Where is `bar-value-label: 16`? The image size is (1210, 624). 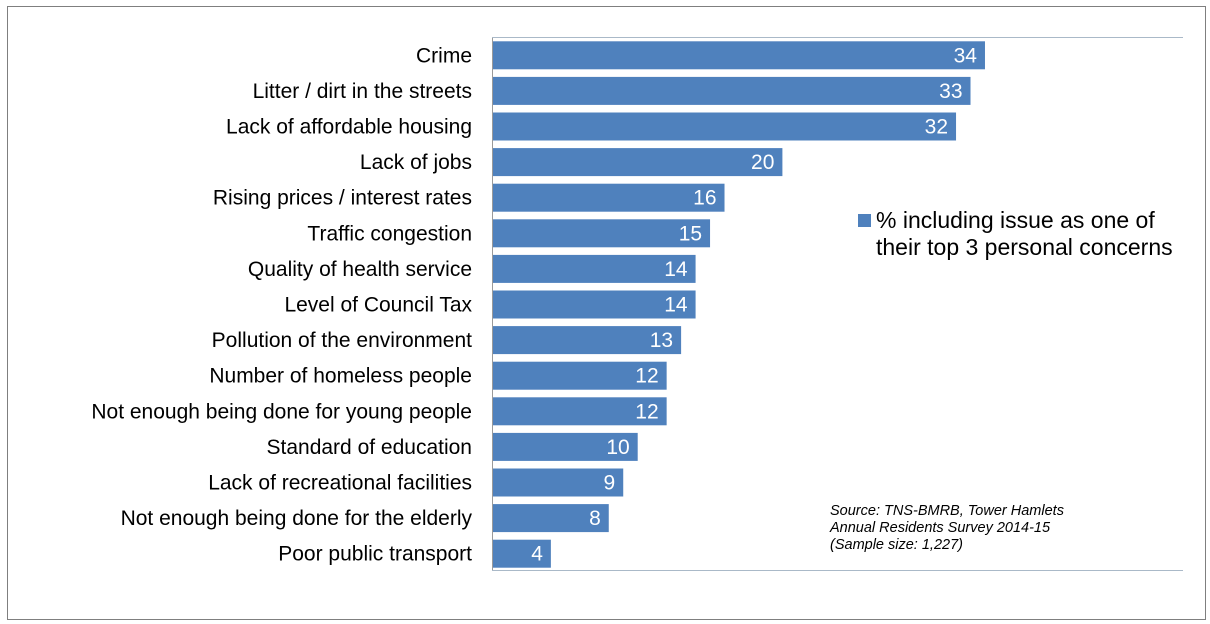 bar-value-label: 16 is located at coordinates (704, 198).